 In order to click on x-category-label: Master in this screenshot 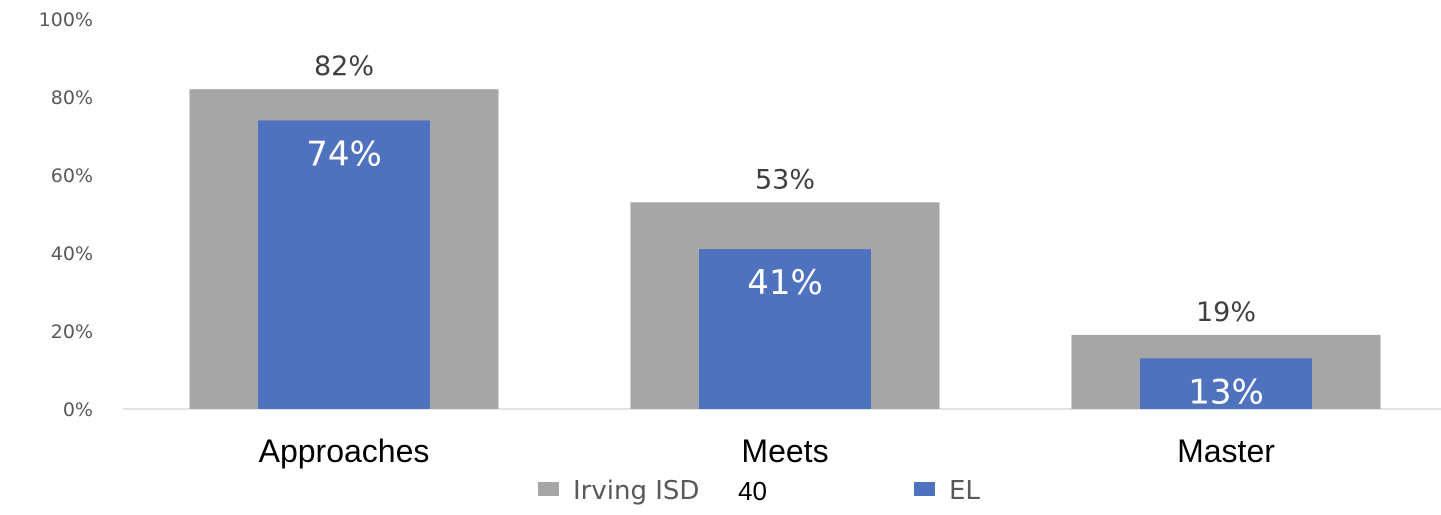, I will do `click(1226, 451)`.